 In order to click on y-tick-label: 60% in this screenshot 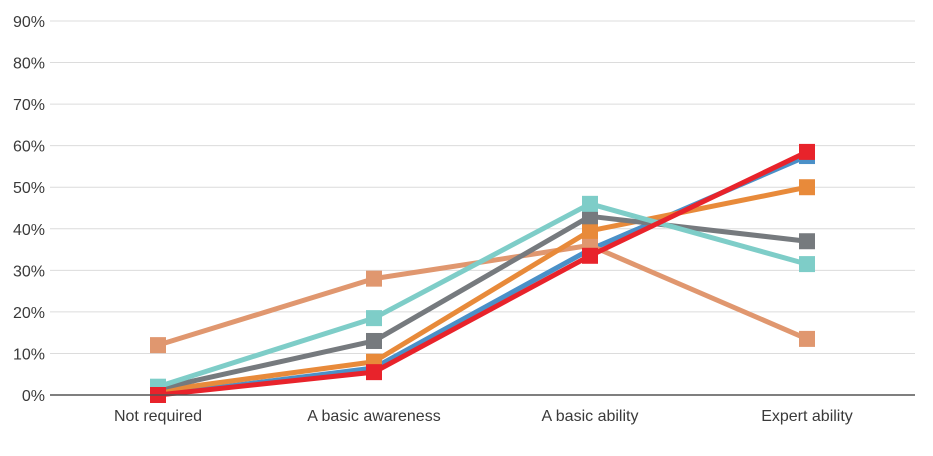, I will do `click(29, 147)`.